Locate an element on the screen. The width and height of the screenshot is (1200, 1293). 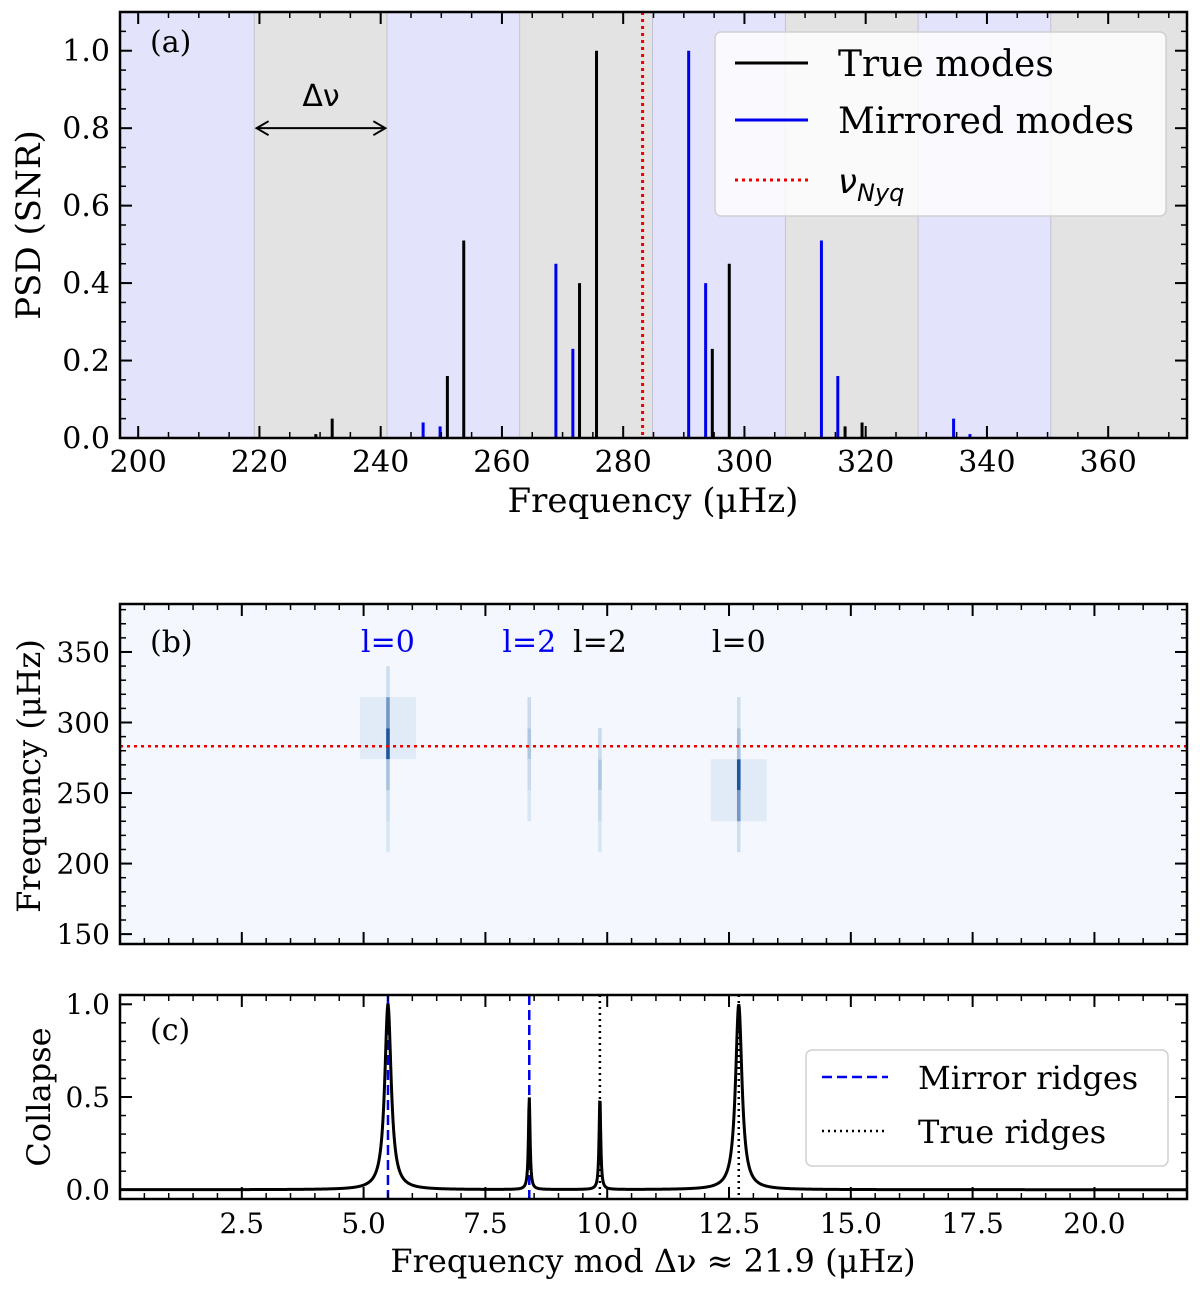
panel-a-y-tick-label: 0.8 is located at coordinates (86, 129).